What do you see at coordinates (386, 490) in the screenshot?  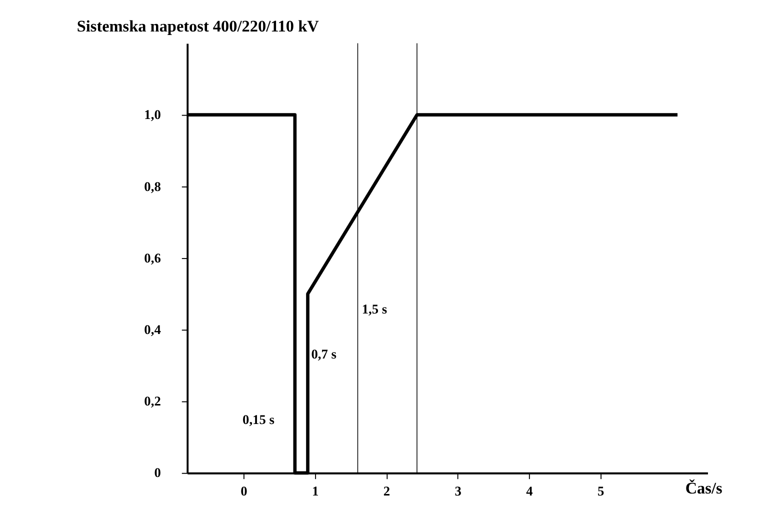 I see `x-tick-label: 2` at bounding box center [386, 490].